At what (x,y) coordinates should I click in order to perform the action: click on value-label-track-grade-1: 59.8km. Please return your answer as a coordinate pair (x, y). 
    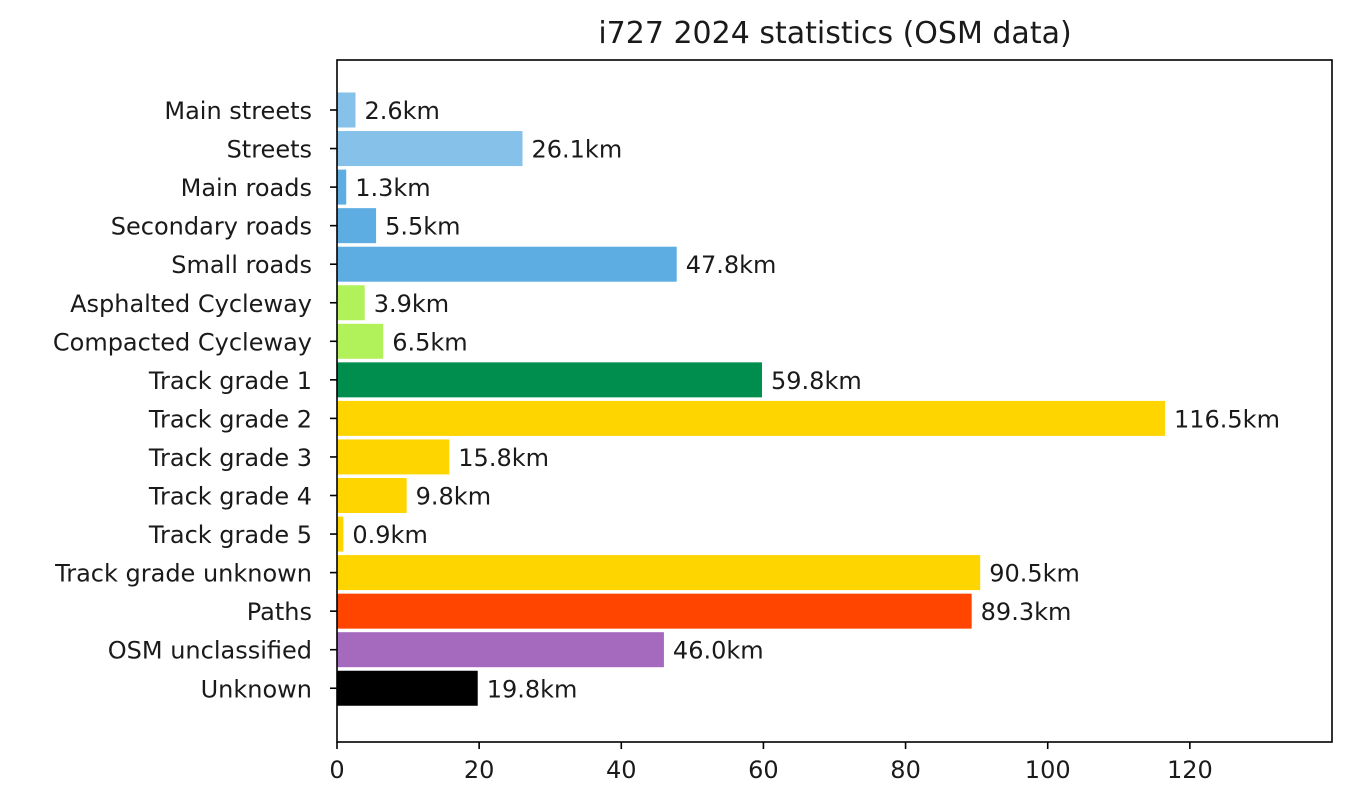
    Looking at the image, I should click on (816, 381).